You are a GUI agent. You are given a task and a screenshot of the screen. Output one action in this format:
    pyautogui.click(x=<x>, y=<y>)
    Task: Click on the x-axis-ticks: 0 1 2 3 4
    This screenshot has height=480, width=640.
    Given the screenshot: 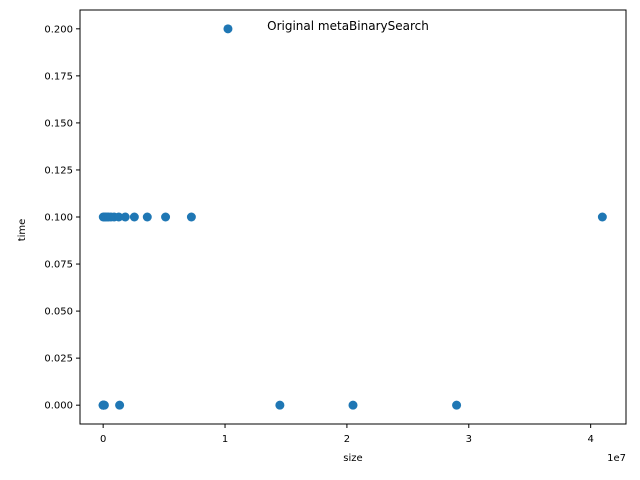 What is the action you would take?
    pyautogui.click(x=347, y=434)
    